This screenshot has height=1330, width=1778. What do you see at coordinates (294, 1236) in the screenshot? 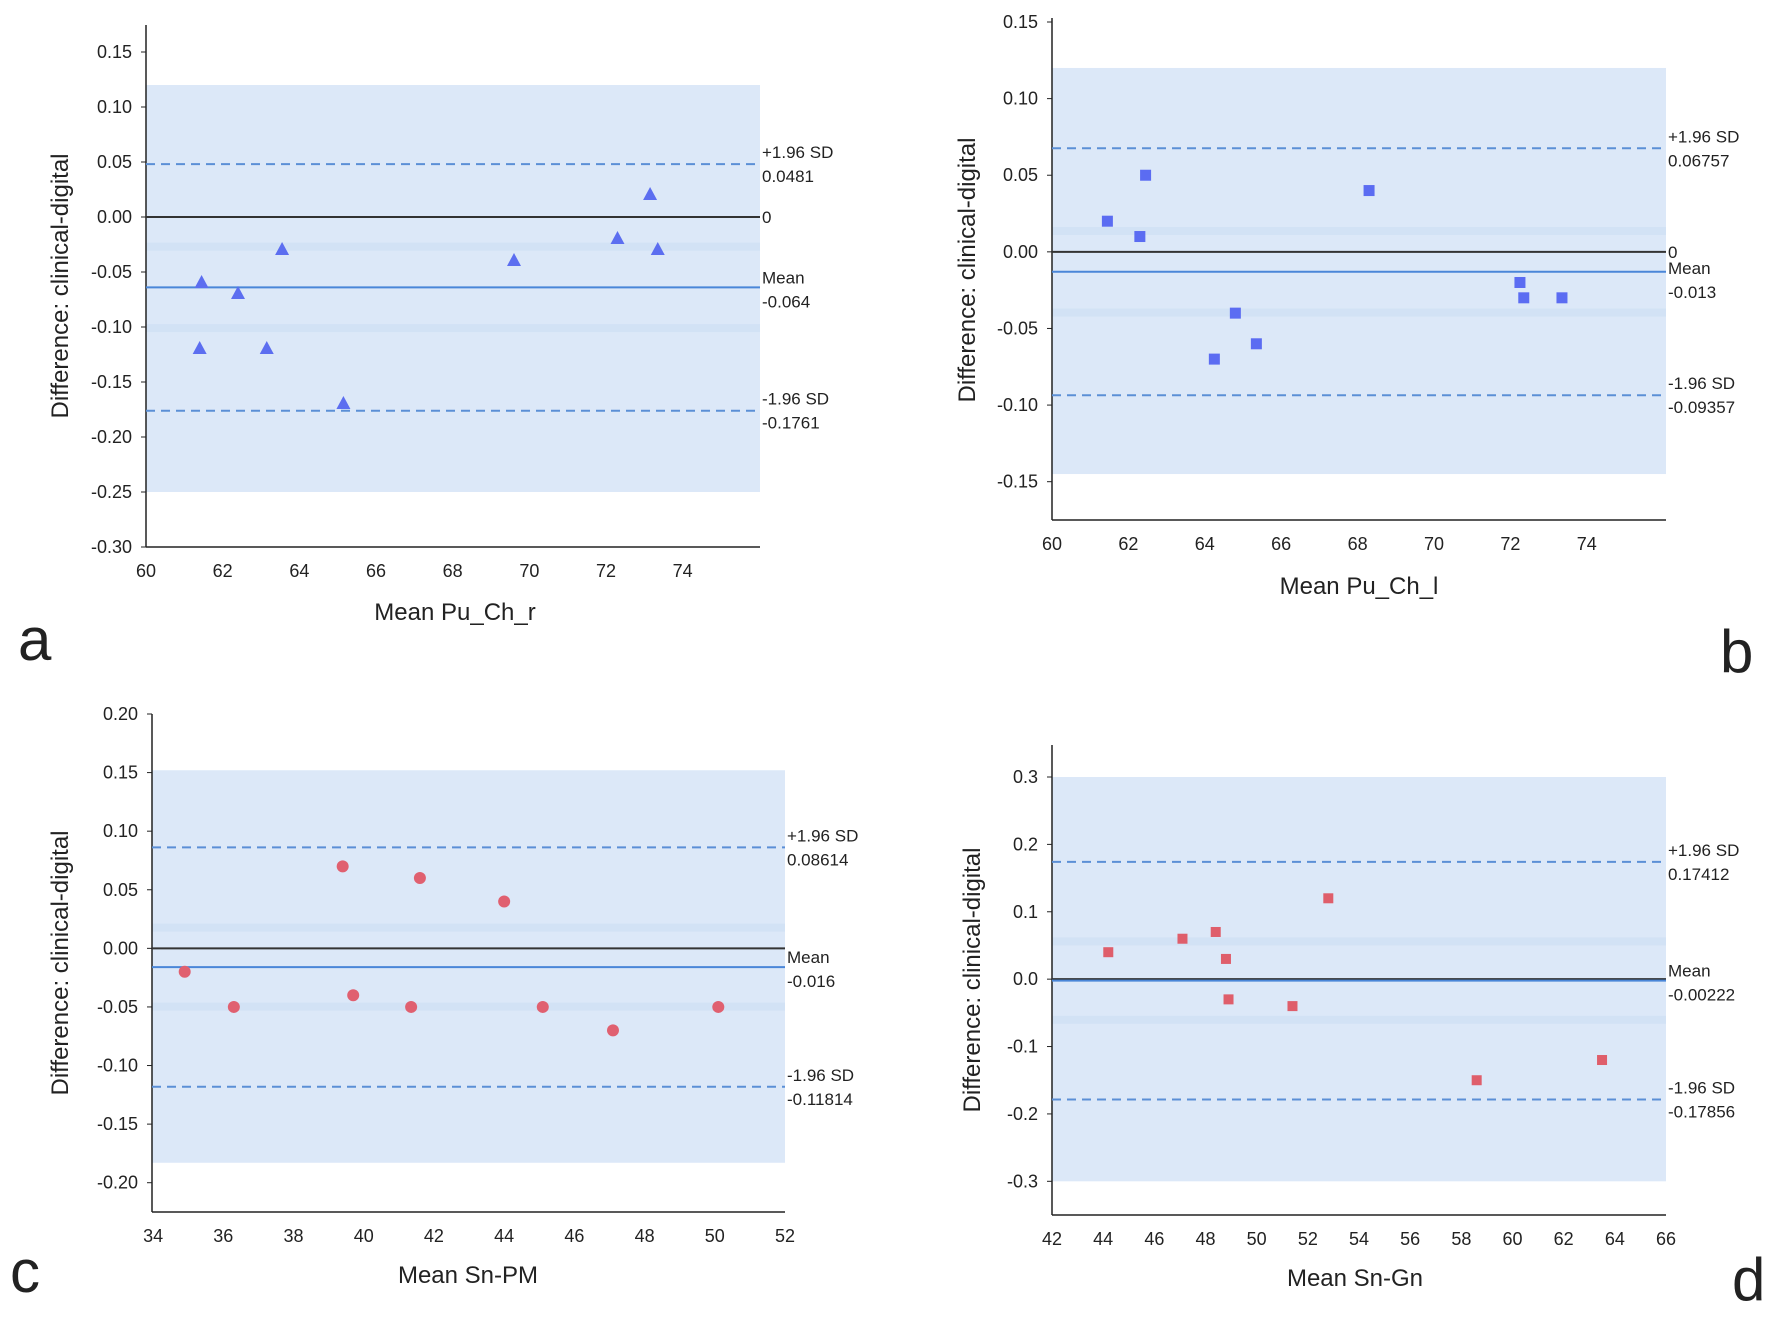
I see `x-tick-label: 38` at bounding box center [294, 1236].